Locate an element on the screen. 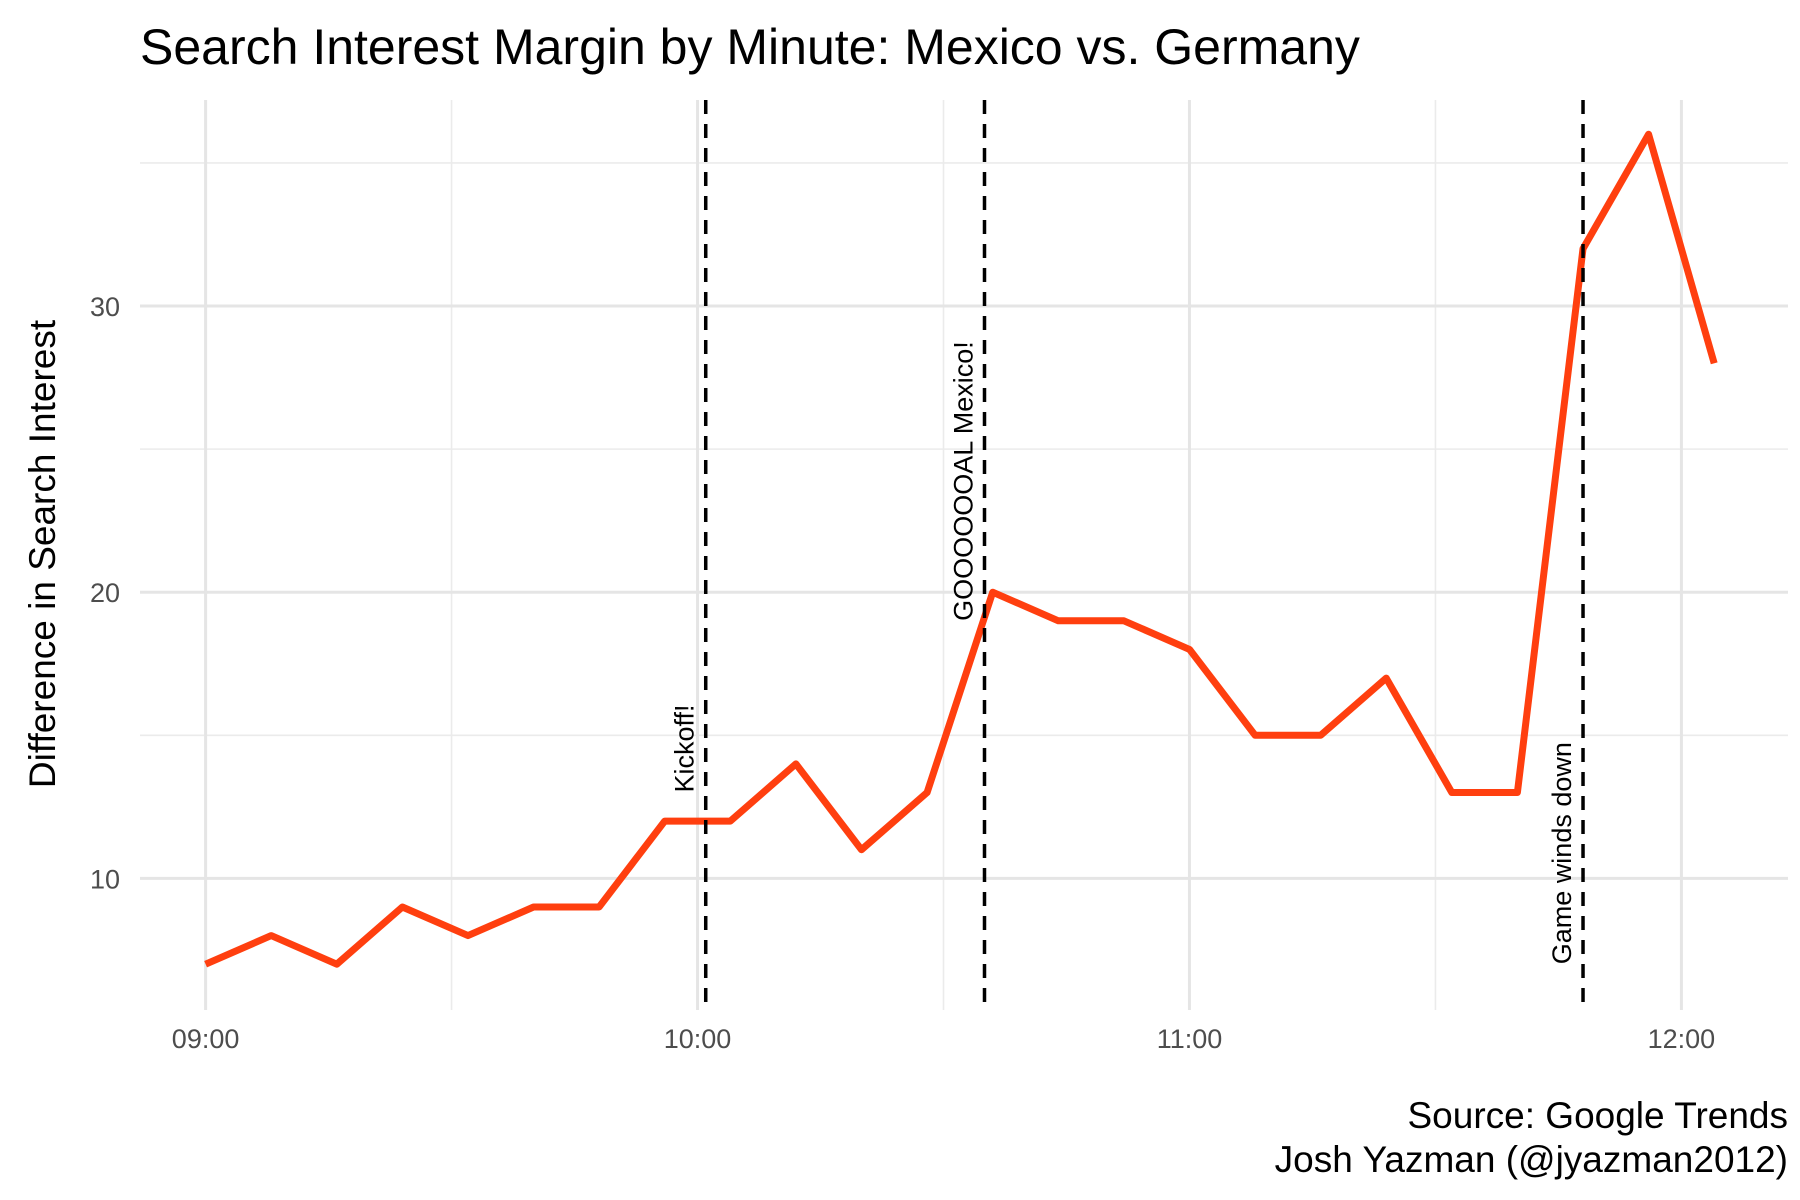 The image size is (1800, 1200). x-tick-label-3: 12:00 is located at coordinates (1682, 1039).